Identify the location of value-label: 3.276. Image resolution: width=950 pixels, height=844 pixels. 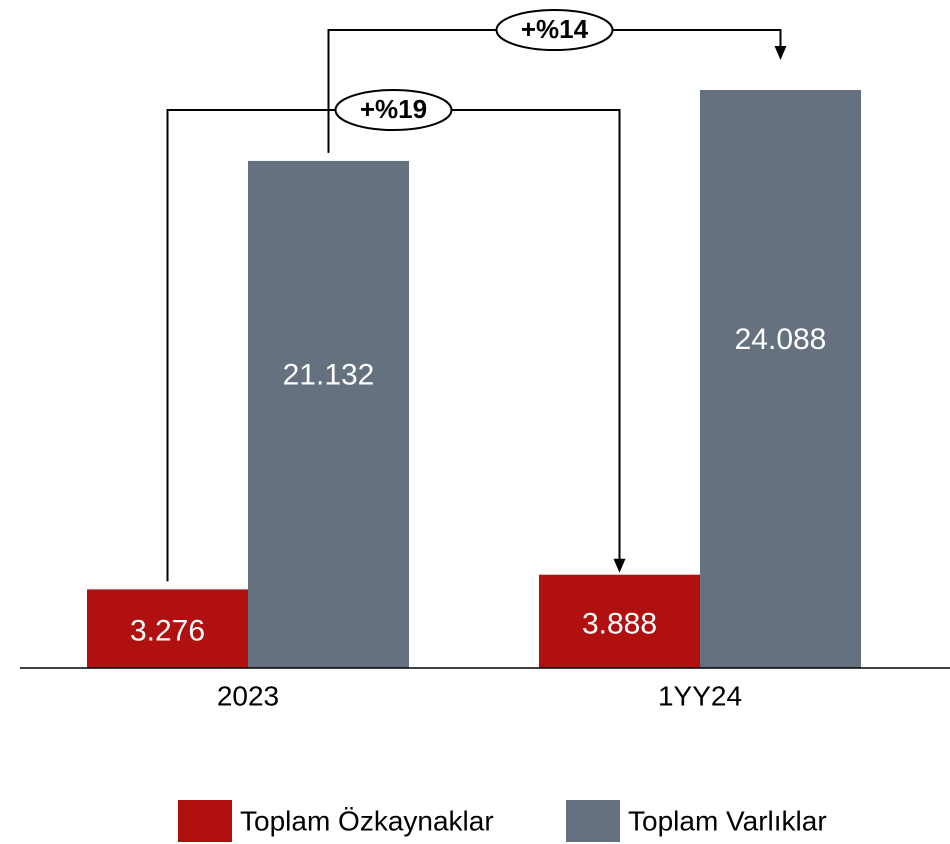
(167, 631).